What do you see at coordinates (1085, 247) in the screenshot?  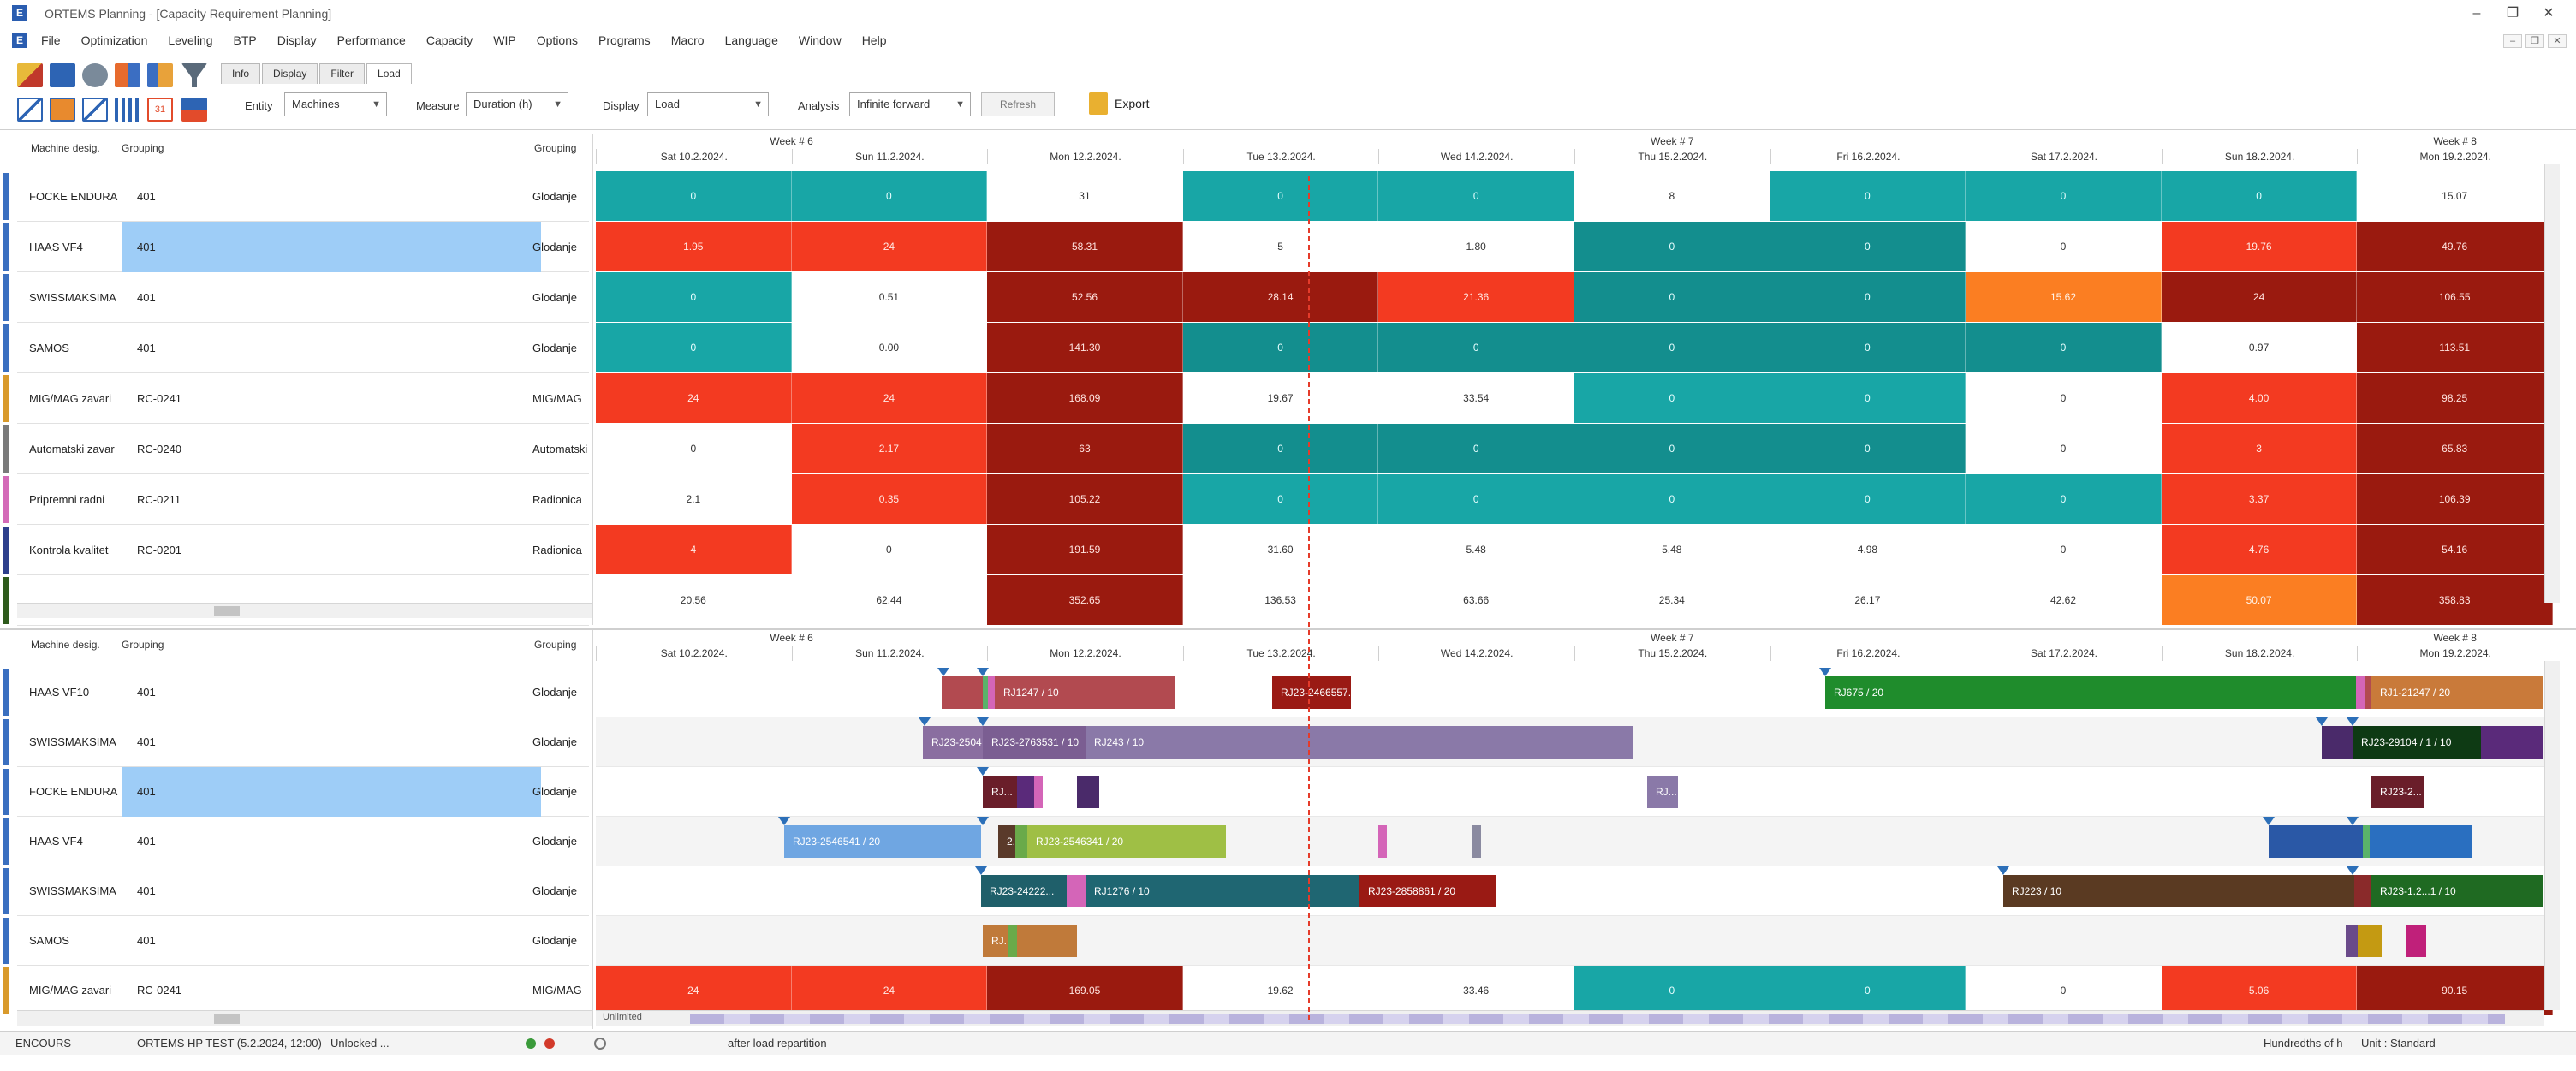 I see `load-cell: 58.31` at bounding box center [1085, 247].